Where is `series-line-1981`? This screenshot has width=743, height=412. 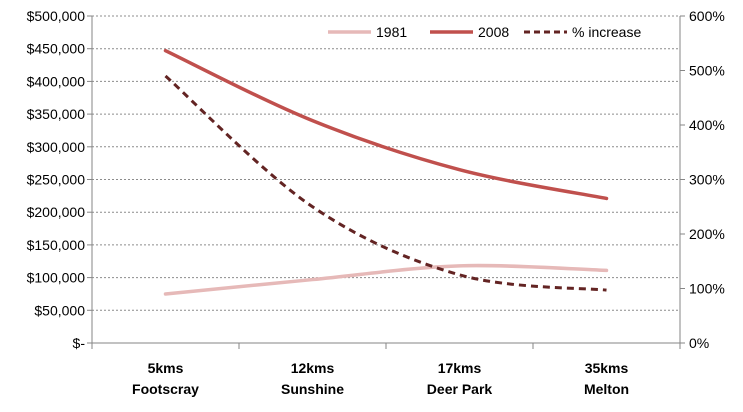
series-line-1981 is located at coordinates (386, 280).